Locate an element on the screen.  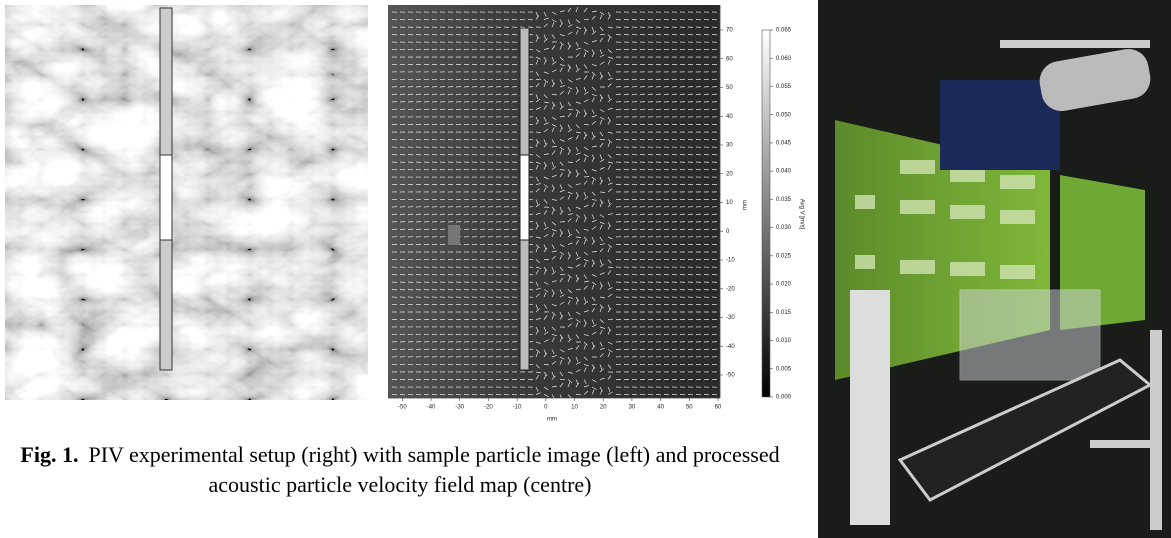
y-tick-label: -30 is located at coordinates (730, 318).